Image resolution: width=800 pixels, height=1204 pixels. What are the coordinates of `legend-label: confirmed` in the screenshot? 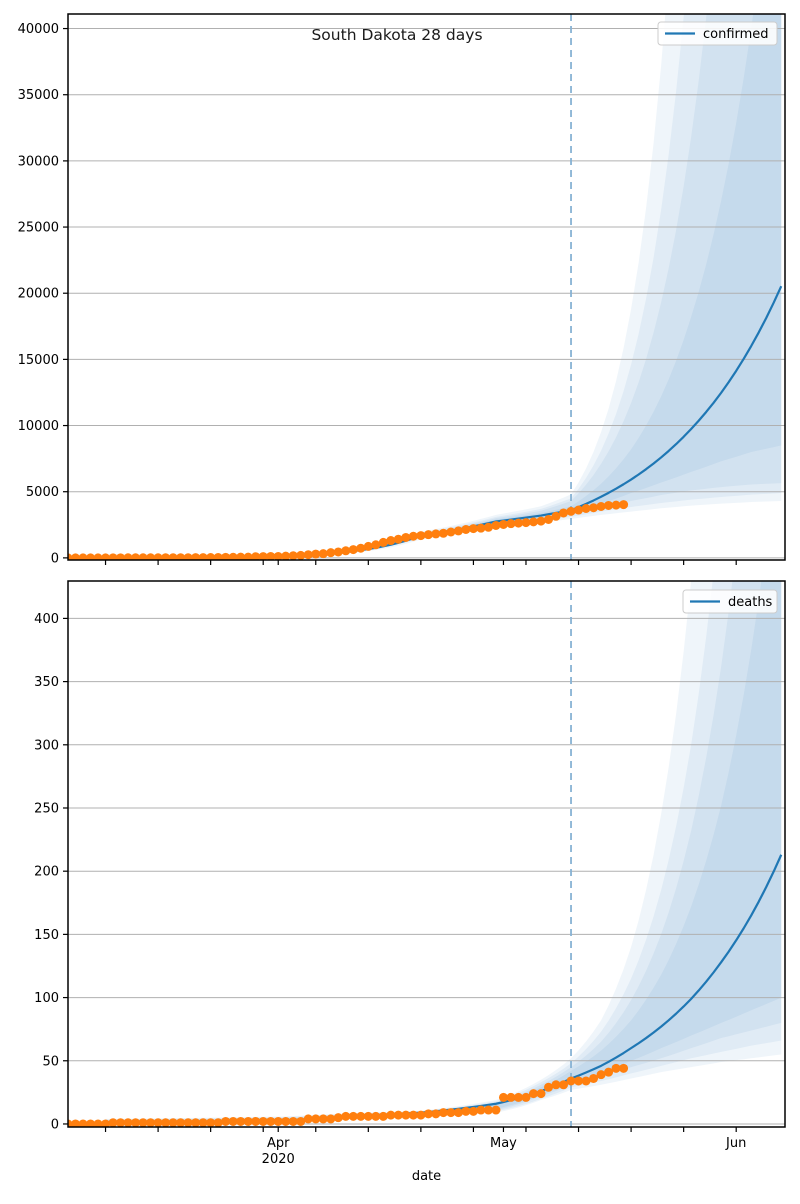 It's located at (736, 34).